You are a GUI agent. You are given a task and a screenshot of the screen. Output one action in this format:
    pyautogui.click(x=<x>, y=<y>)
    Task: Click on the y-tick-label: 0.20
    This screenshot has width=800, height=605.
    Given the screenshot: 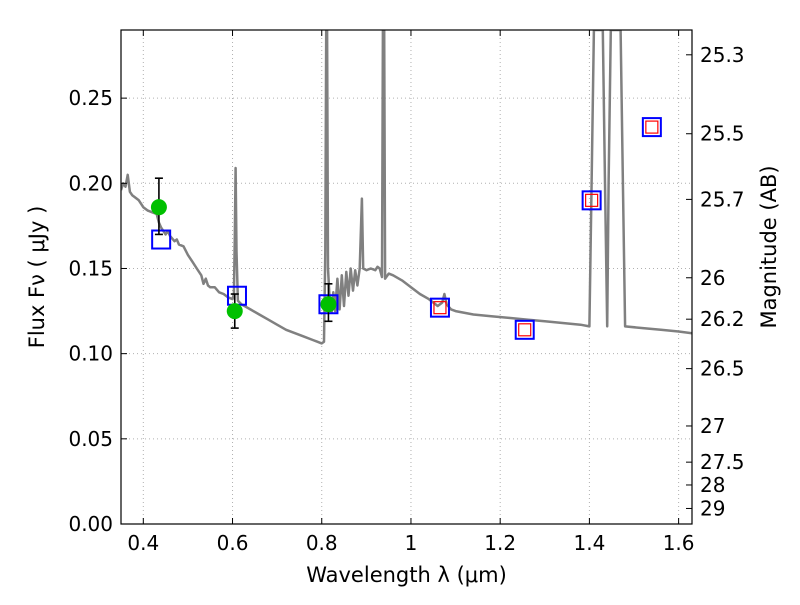 What is the action you would take?
    pyautogui.click(x=90, y=183)
    